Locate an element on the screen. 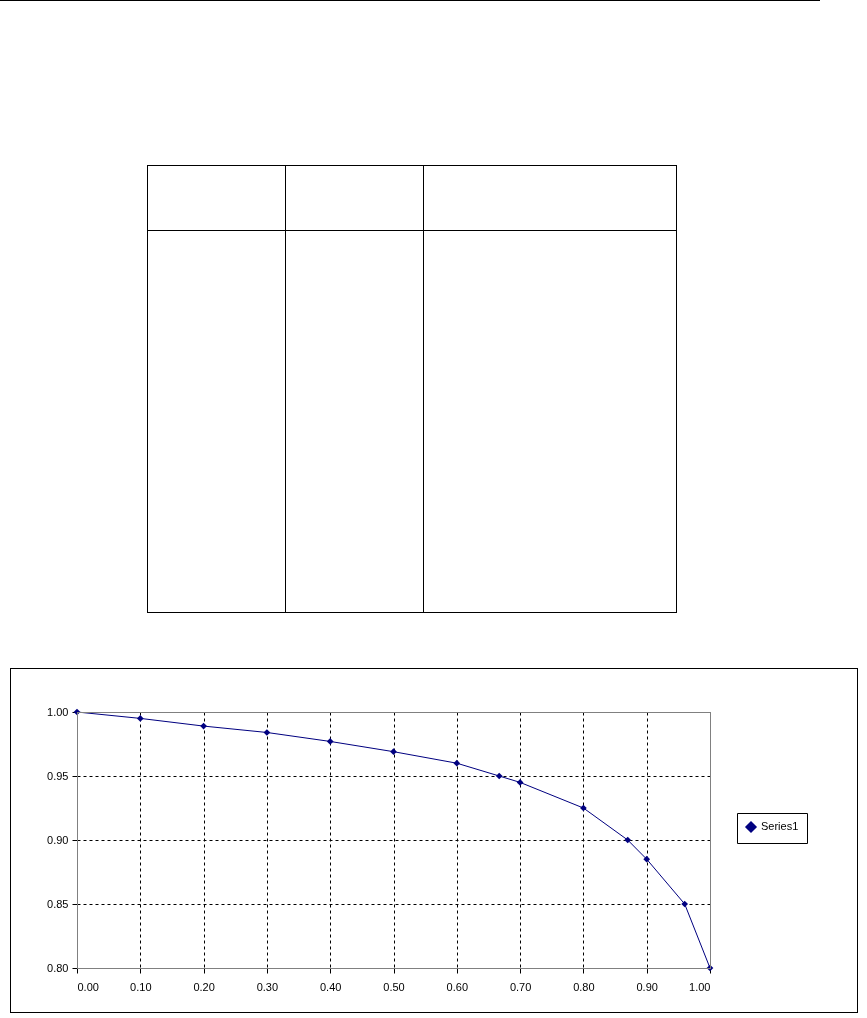 The height and width of the screenshot is (1018, 867). x-tick-label: 0.30 is located at coordinates (267, 986).